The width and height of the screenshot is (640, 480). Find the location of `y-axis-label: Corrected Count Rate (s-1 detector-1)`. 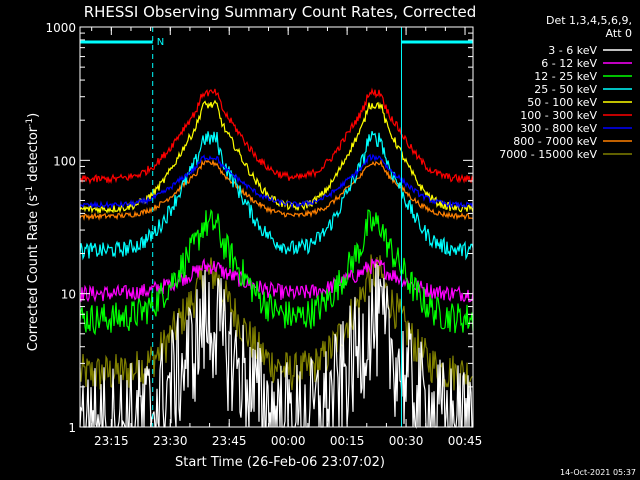

y-axis-label: Corrected Count Rate (s-1 detector-1) is located at coordinates (33, 232).